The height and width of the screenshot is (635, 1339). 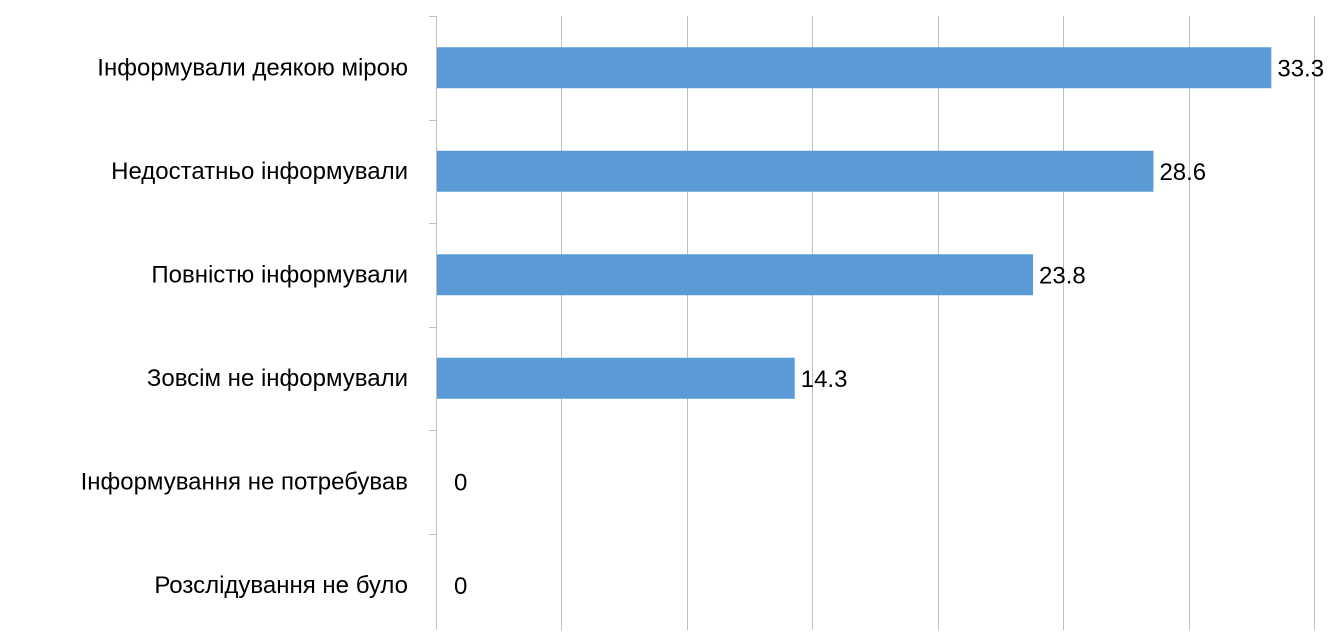 What do you see at coordinates (259, 171) in the screenshot?
I see `category-label: Недостатньо інформували` at bounding box center [259, 171].